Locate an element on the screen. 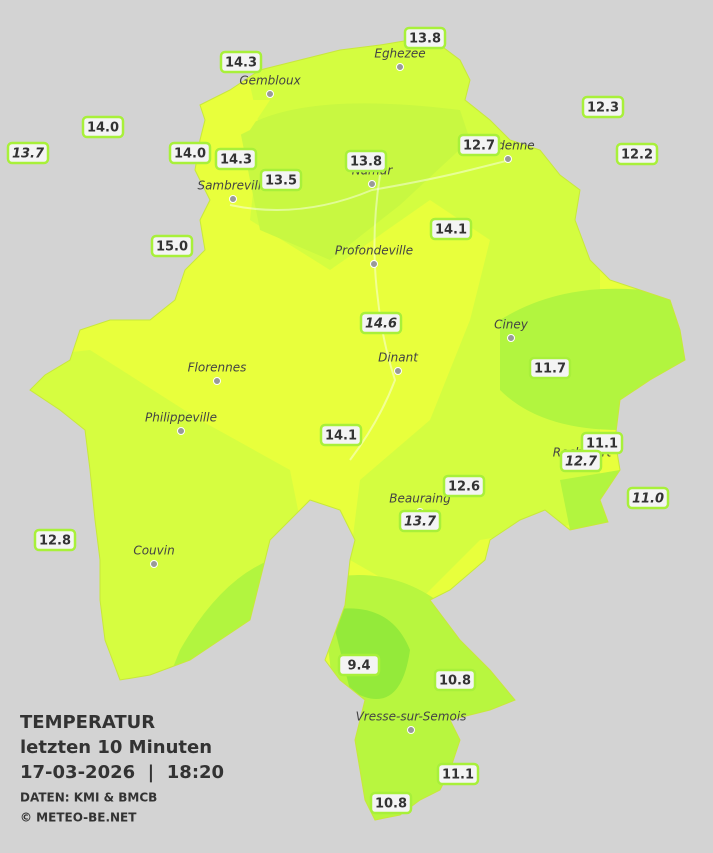 The image size is (713, 853). station-value: 11.7 is located at coordinates (550, 369).